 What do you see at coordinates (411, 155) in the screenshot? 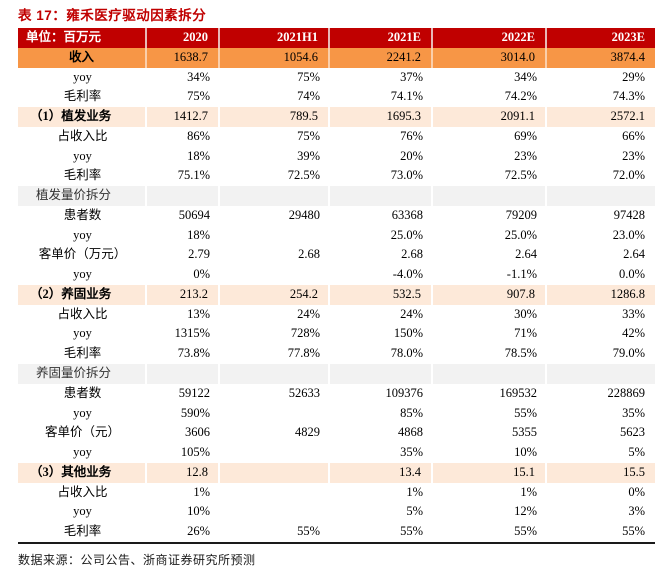
I see `table-cell: 20%` at bounding box center [411, 155].